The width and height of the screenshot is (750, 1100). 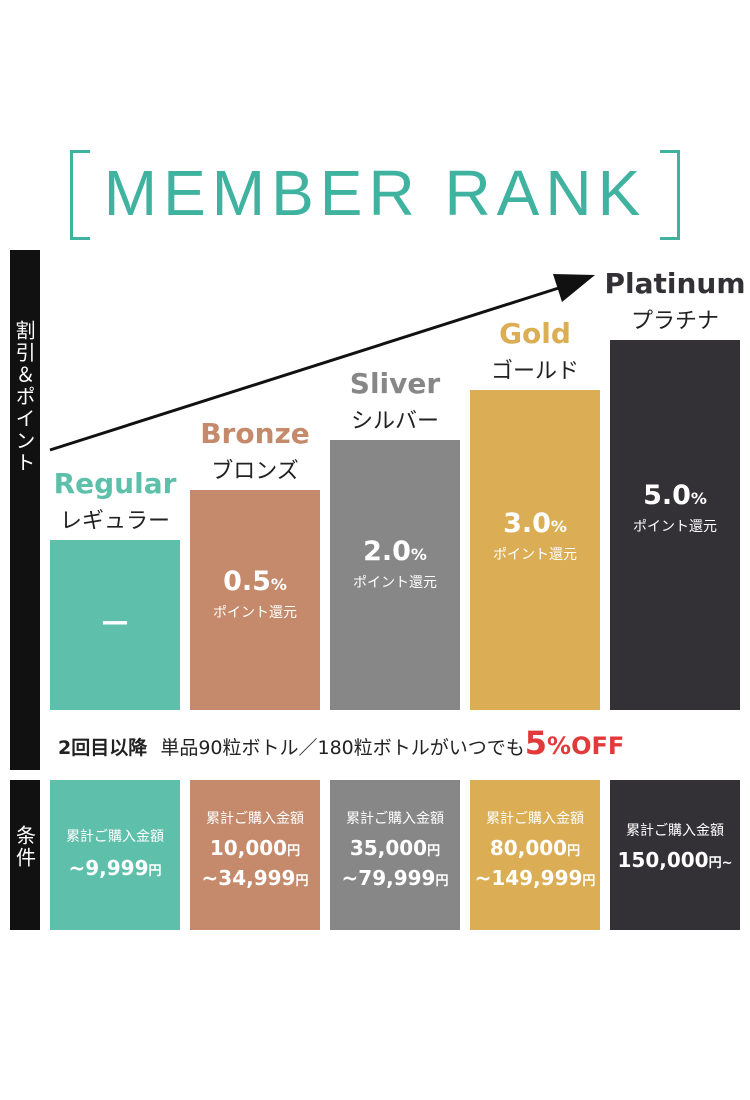 What do you see at coordinates (535, 333) in the screenshot?
I see `rank-gold-name: Gold` at bounding box center [535, 333].